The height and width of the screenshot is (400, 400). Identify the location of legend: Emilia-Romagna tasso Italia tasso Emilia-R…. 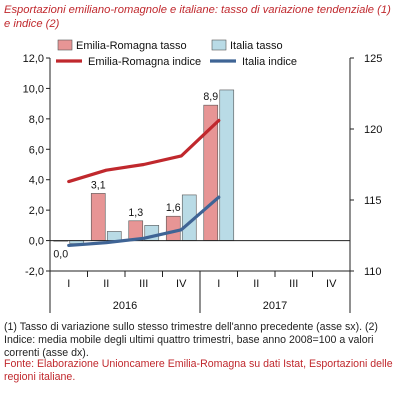
(176, 53).